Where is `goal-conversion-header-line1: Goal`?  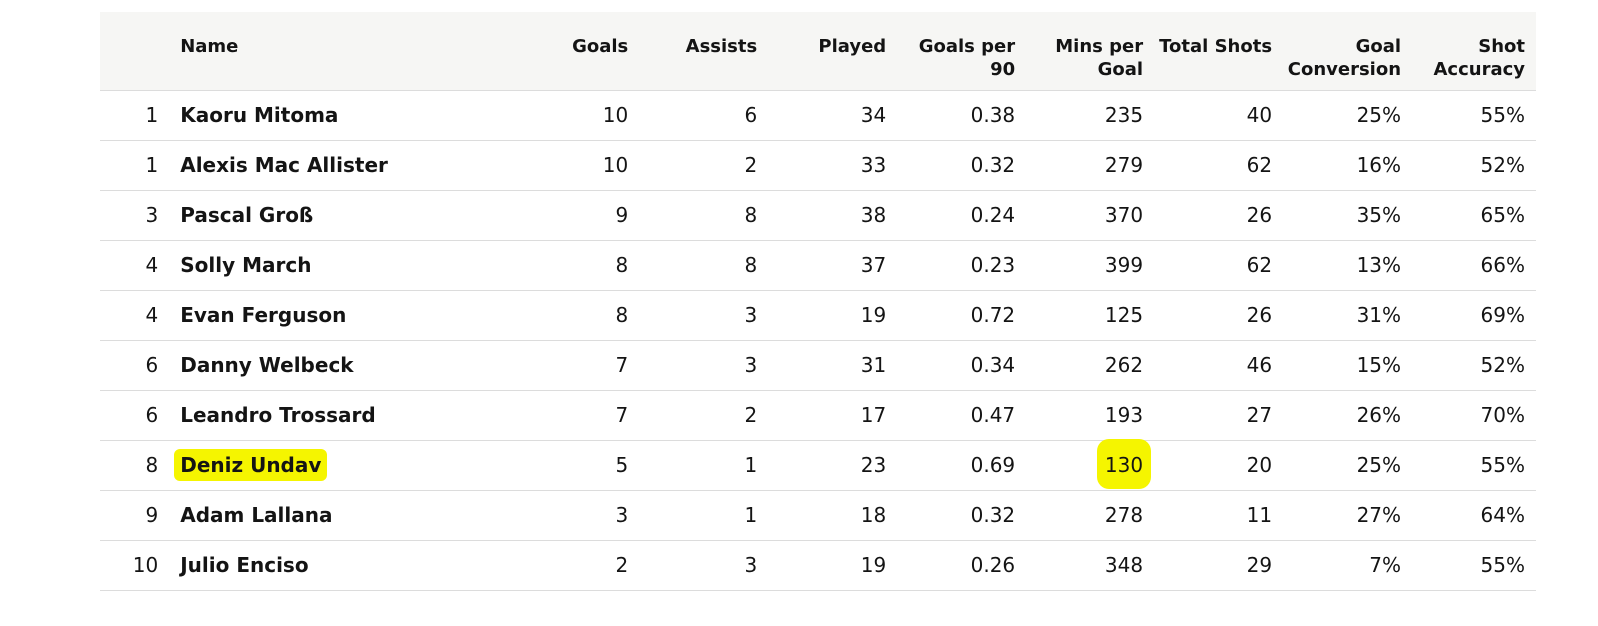
goal-conversion-header-line1: Goal is located at coordinates (1378, 46).